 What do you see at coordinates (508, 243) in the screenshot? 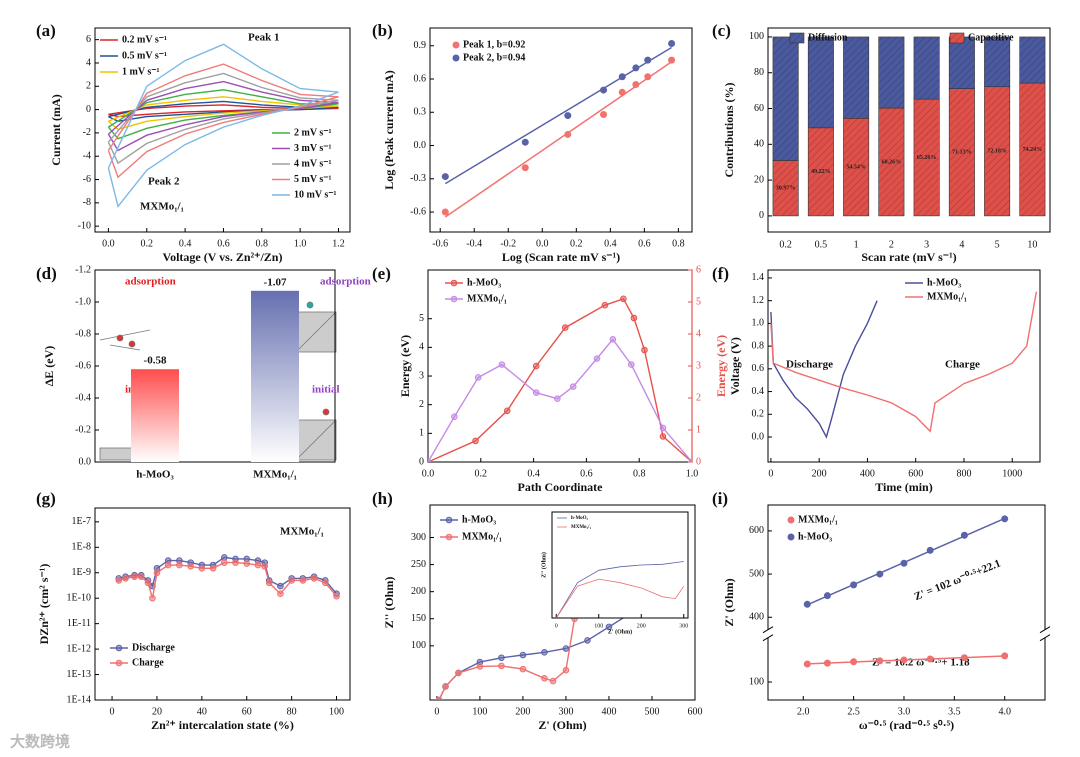
I see `x-tick-label: -0.2` at bounding box center [508, 243].